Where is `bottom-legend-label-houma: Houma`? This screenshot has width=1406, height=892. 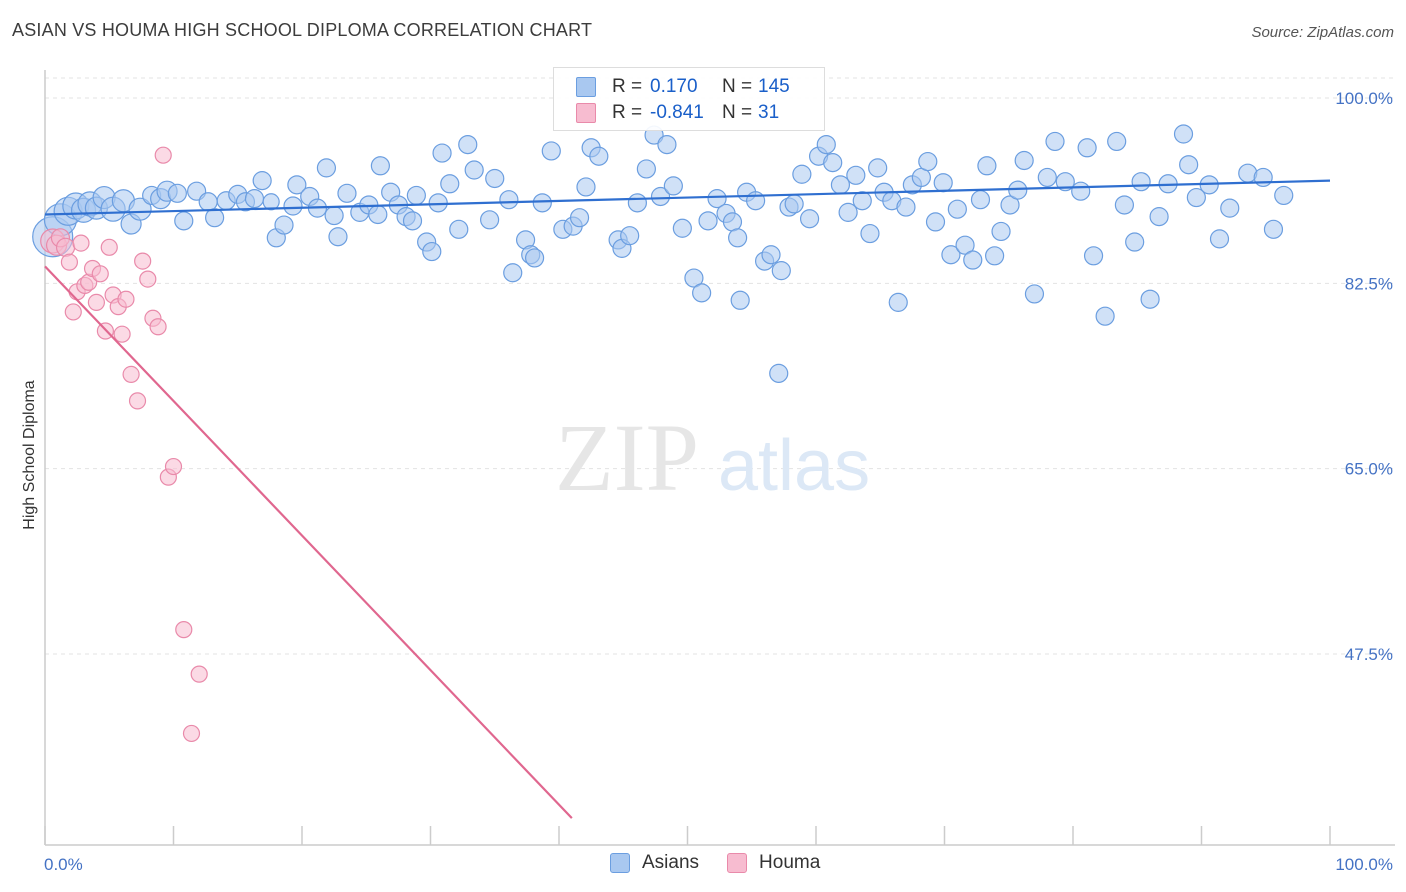 bottom-legend-label-houma: Houma is located at coordinates (790, 862).